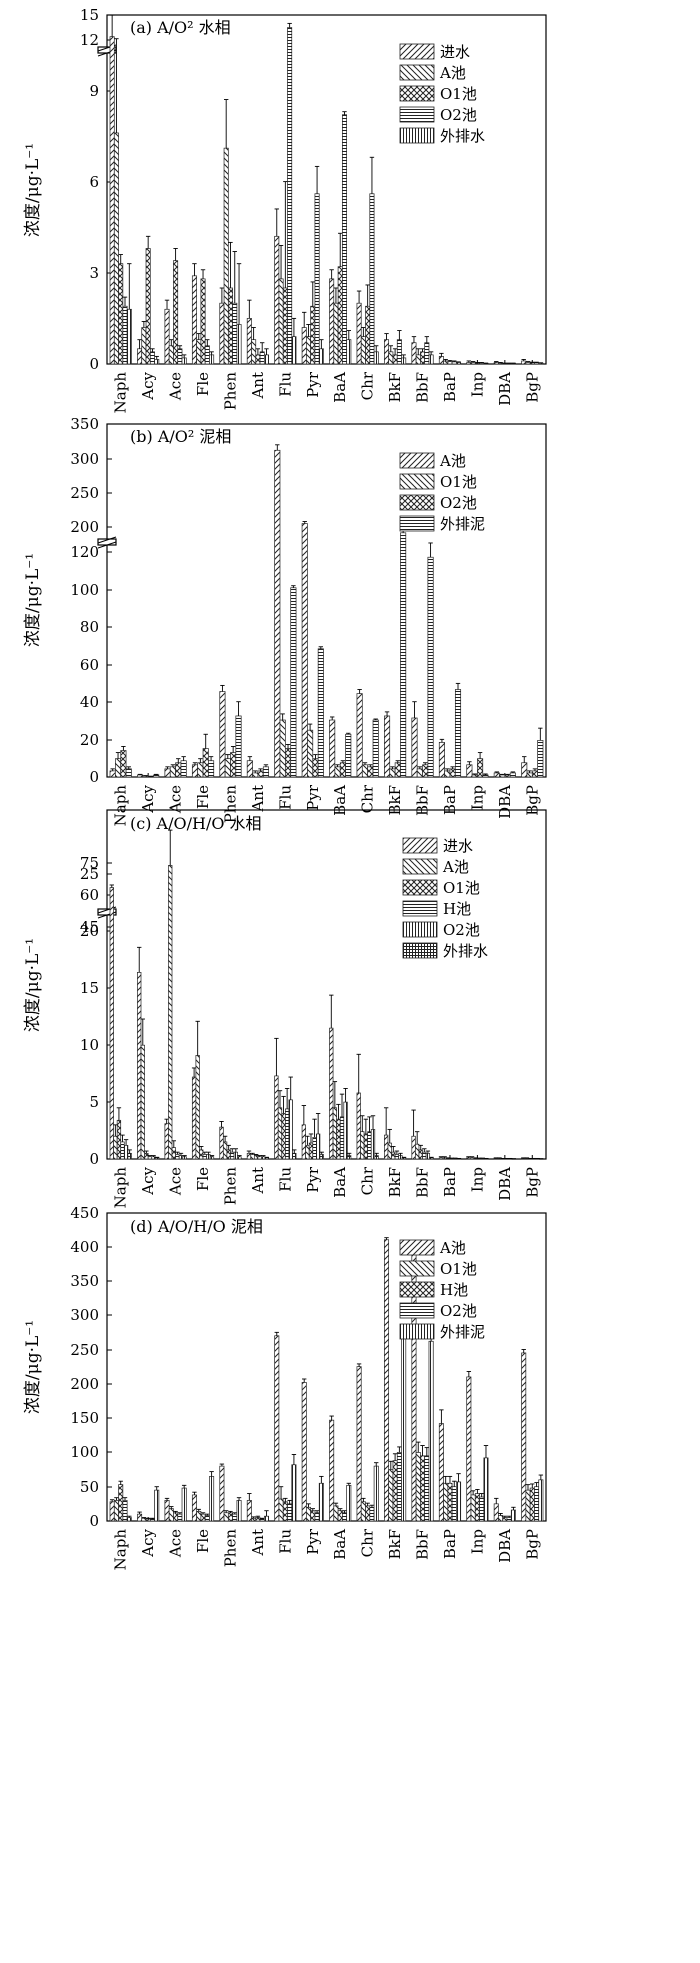 This screenshot has height=1963, width=700. What do you see at coordinates (230, 1548) in the screenshot?
I see `x-tick-label: Phen` at bounding box center [230, 1548].